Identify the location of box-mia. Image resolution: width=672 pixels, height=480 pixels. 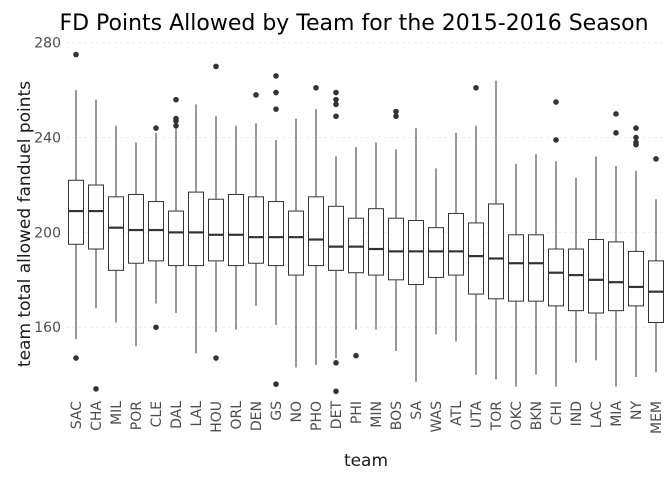
(616, 249).